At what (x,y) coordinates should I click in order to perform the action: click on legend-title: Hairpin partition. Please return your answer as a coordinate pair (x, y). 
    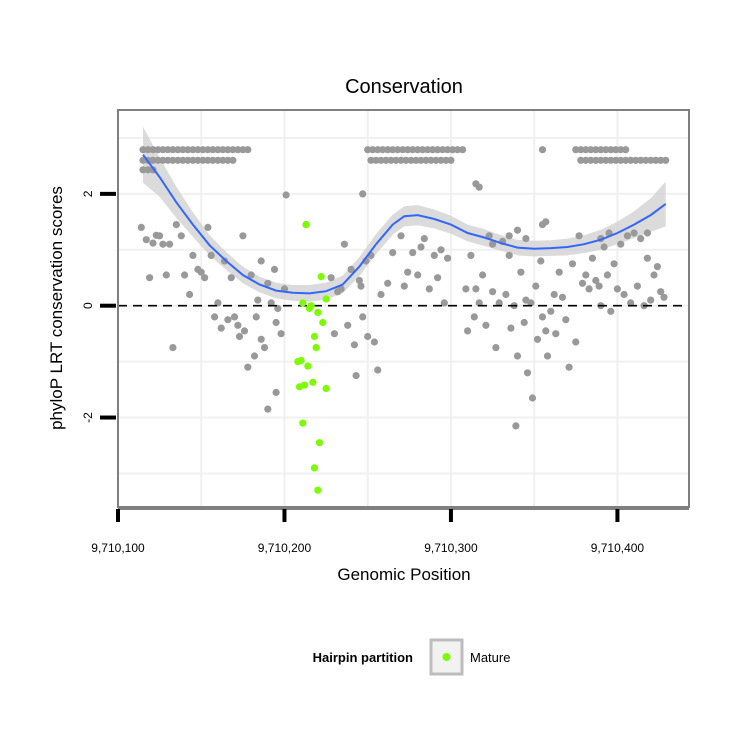
    Looking at the image, I should click on (363, 657).